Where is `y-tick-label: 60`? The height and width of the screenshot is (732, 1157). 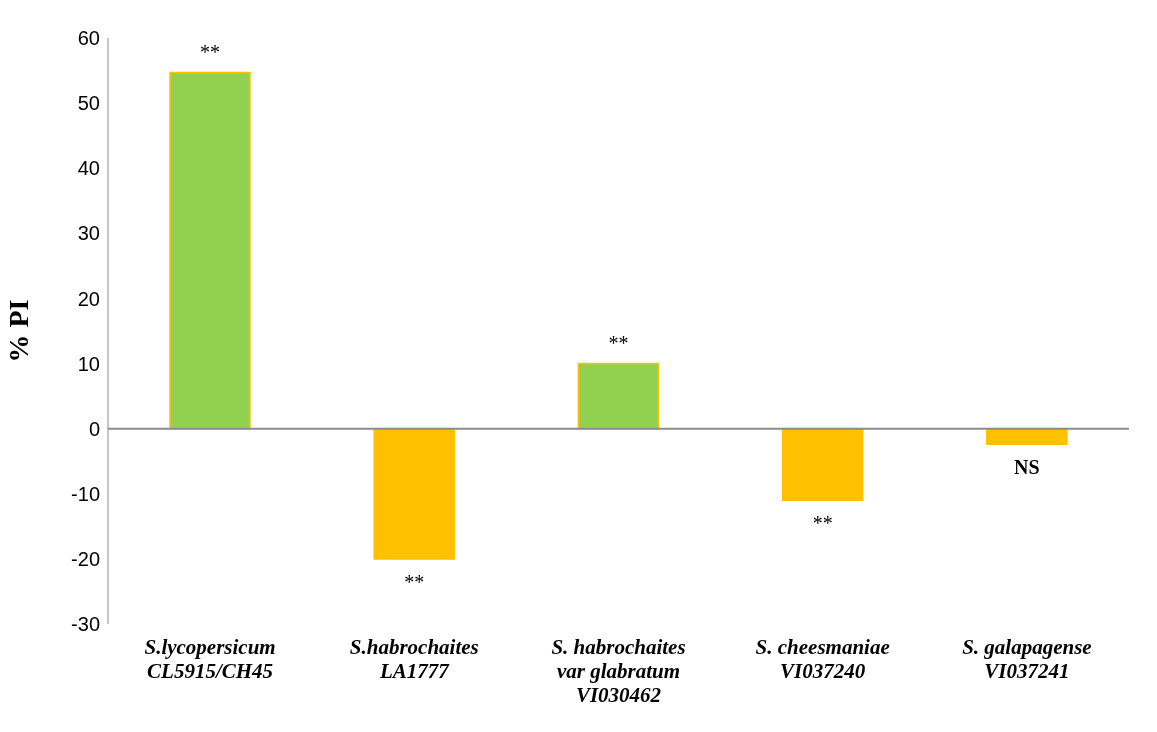 y-tick-label: 60 is located at coordinates (88, 38).